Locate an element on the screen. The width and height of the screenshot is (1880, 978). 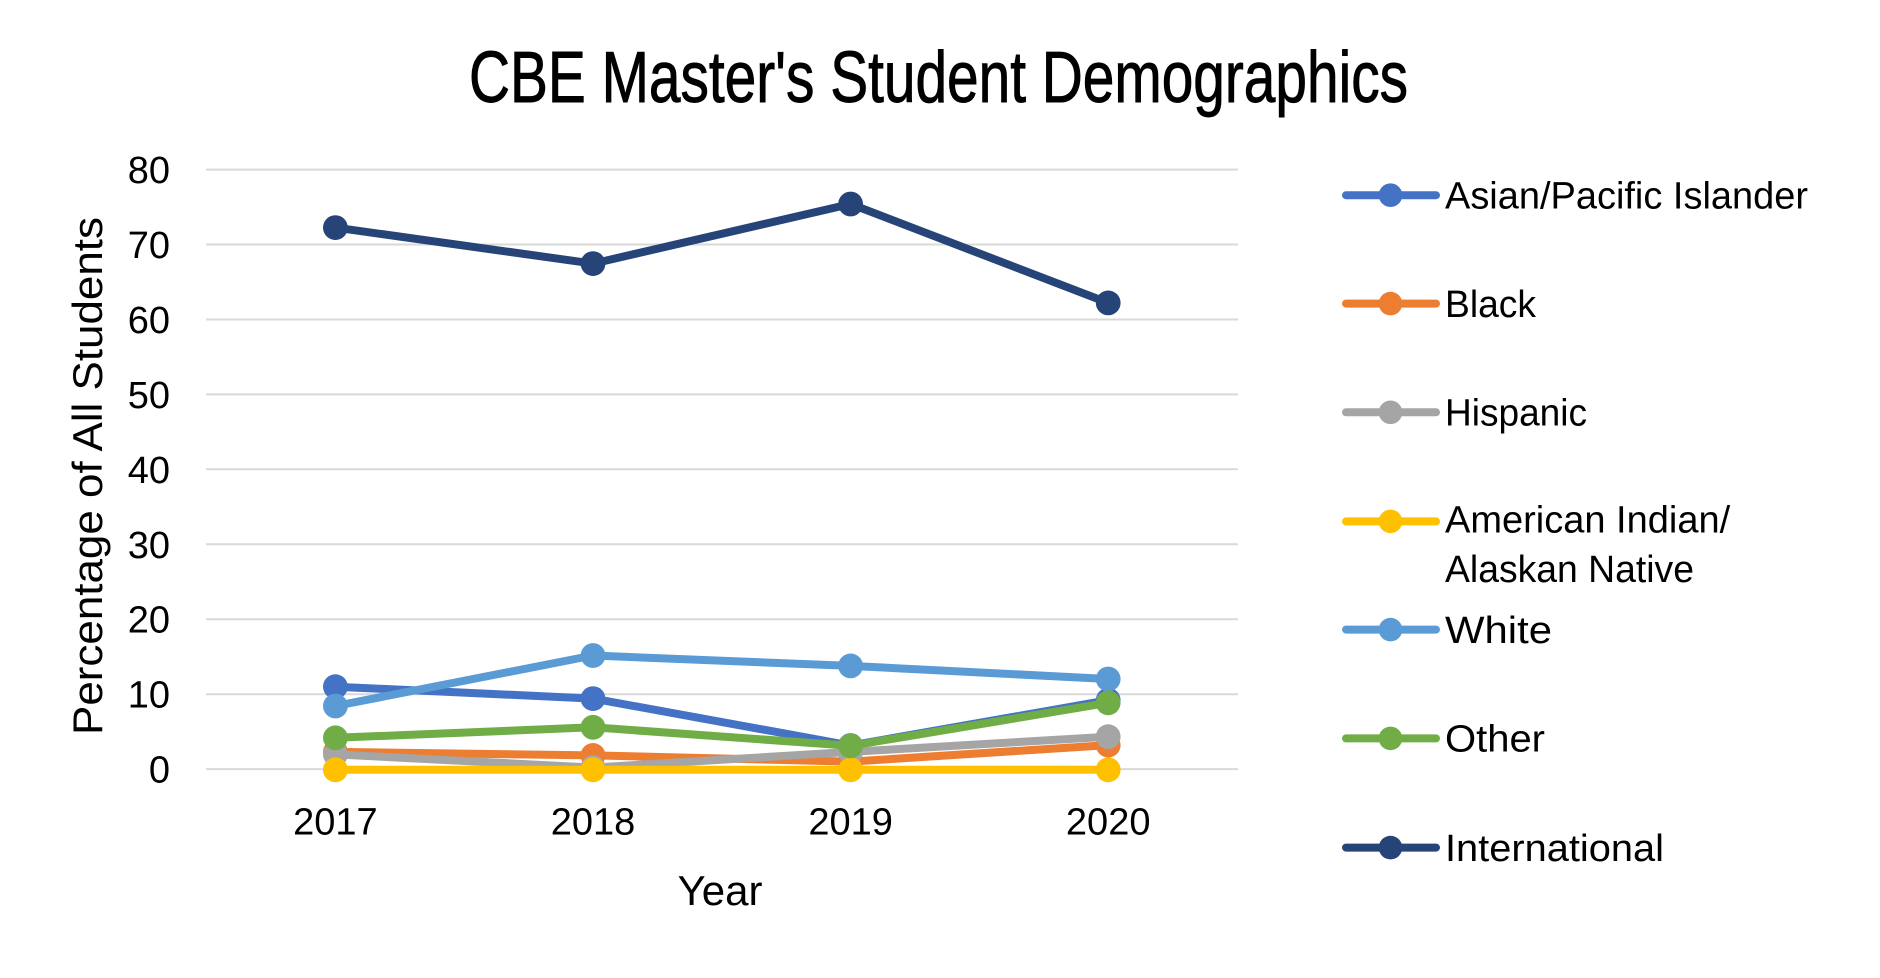
svg-text: 40 is located at coordinates (149, 471).